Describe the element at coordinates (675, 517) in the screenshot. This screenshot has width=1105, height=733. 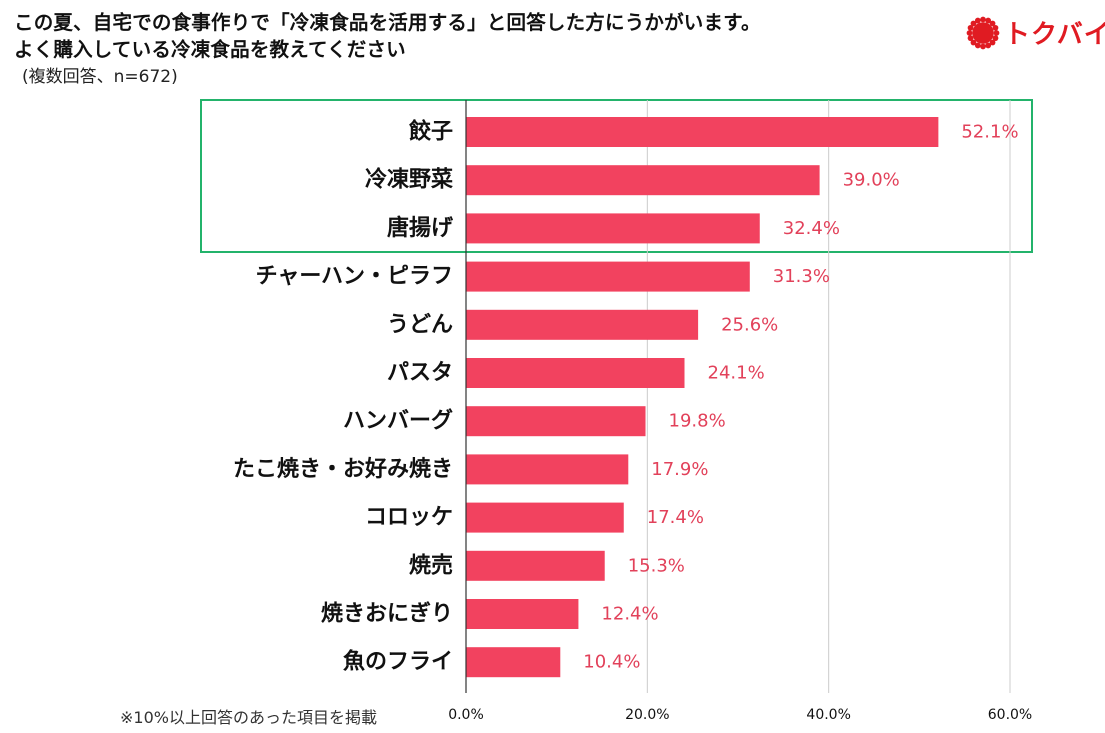
I see `value-label: 17.4%` at that location.